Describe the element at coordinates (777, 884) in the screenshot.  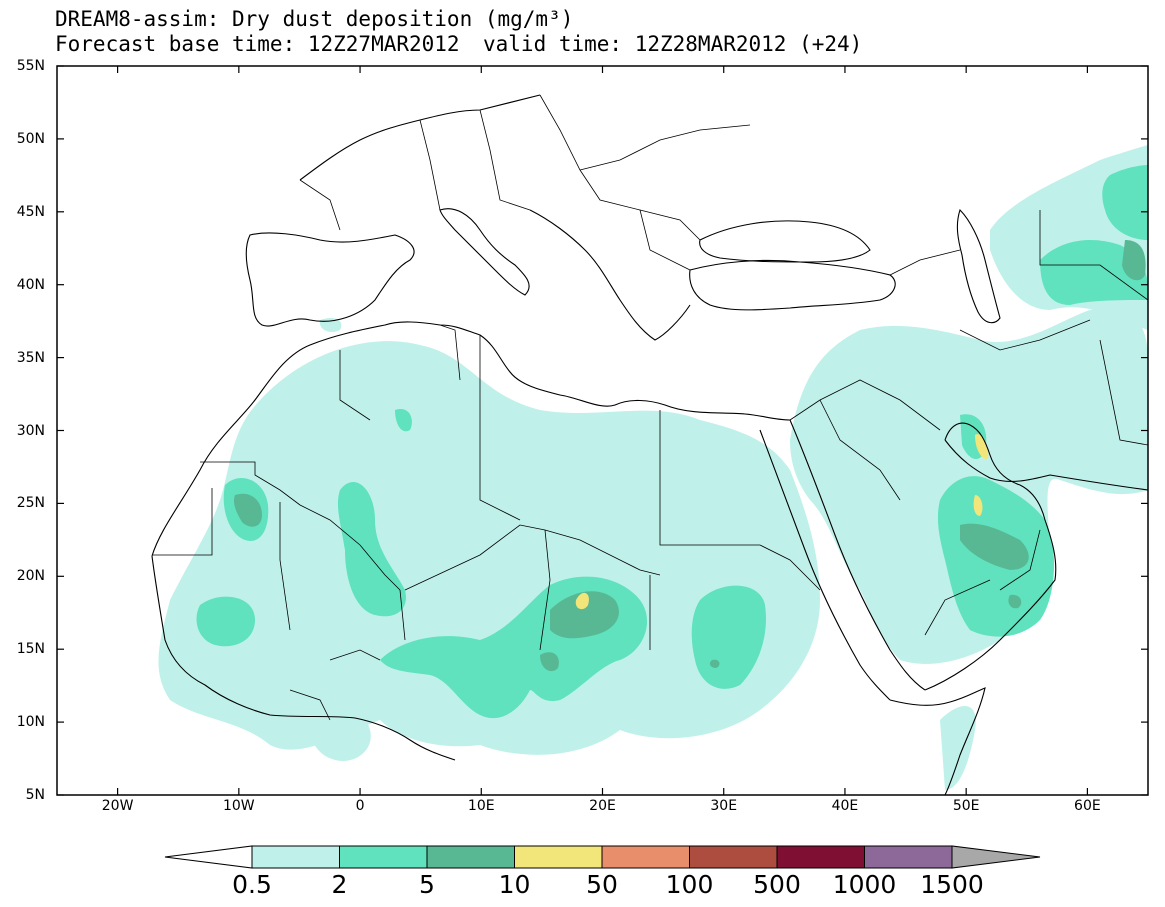
I see `colorbar-level-label: 500` at that location.